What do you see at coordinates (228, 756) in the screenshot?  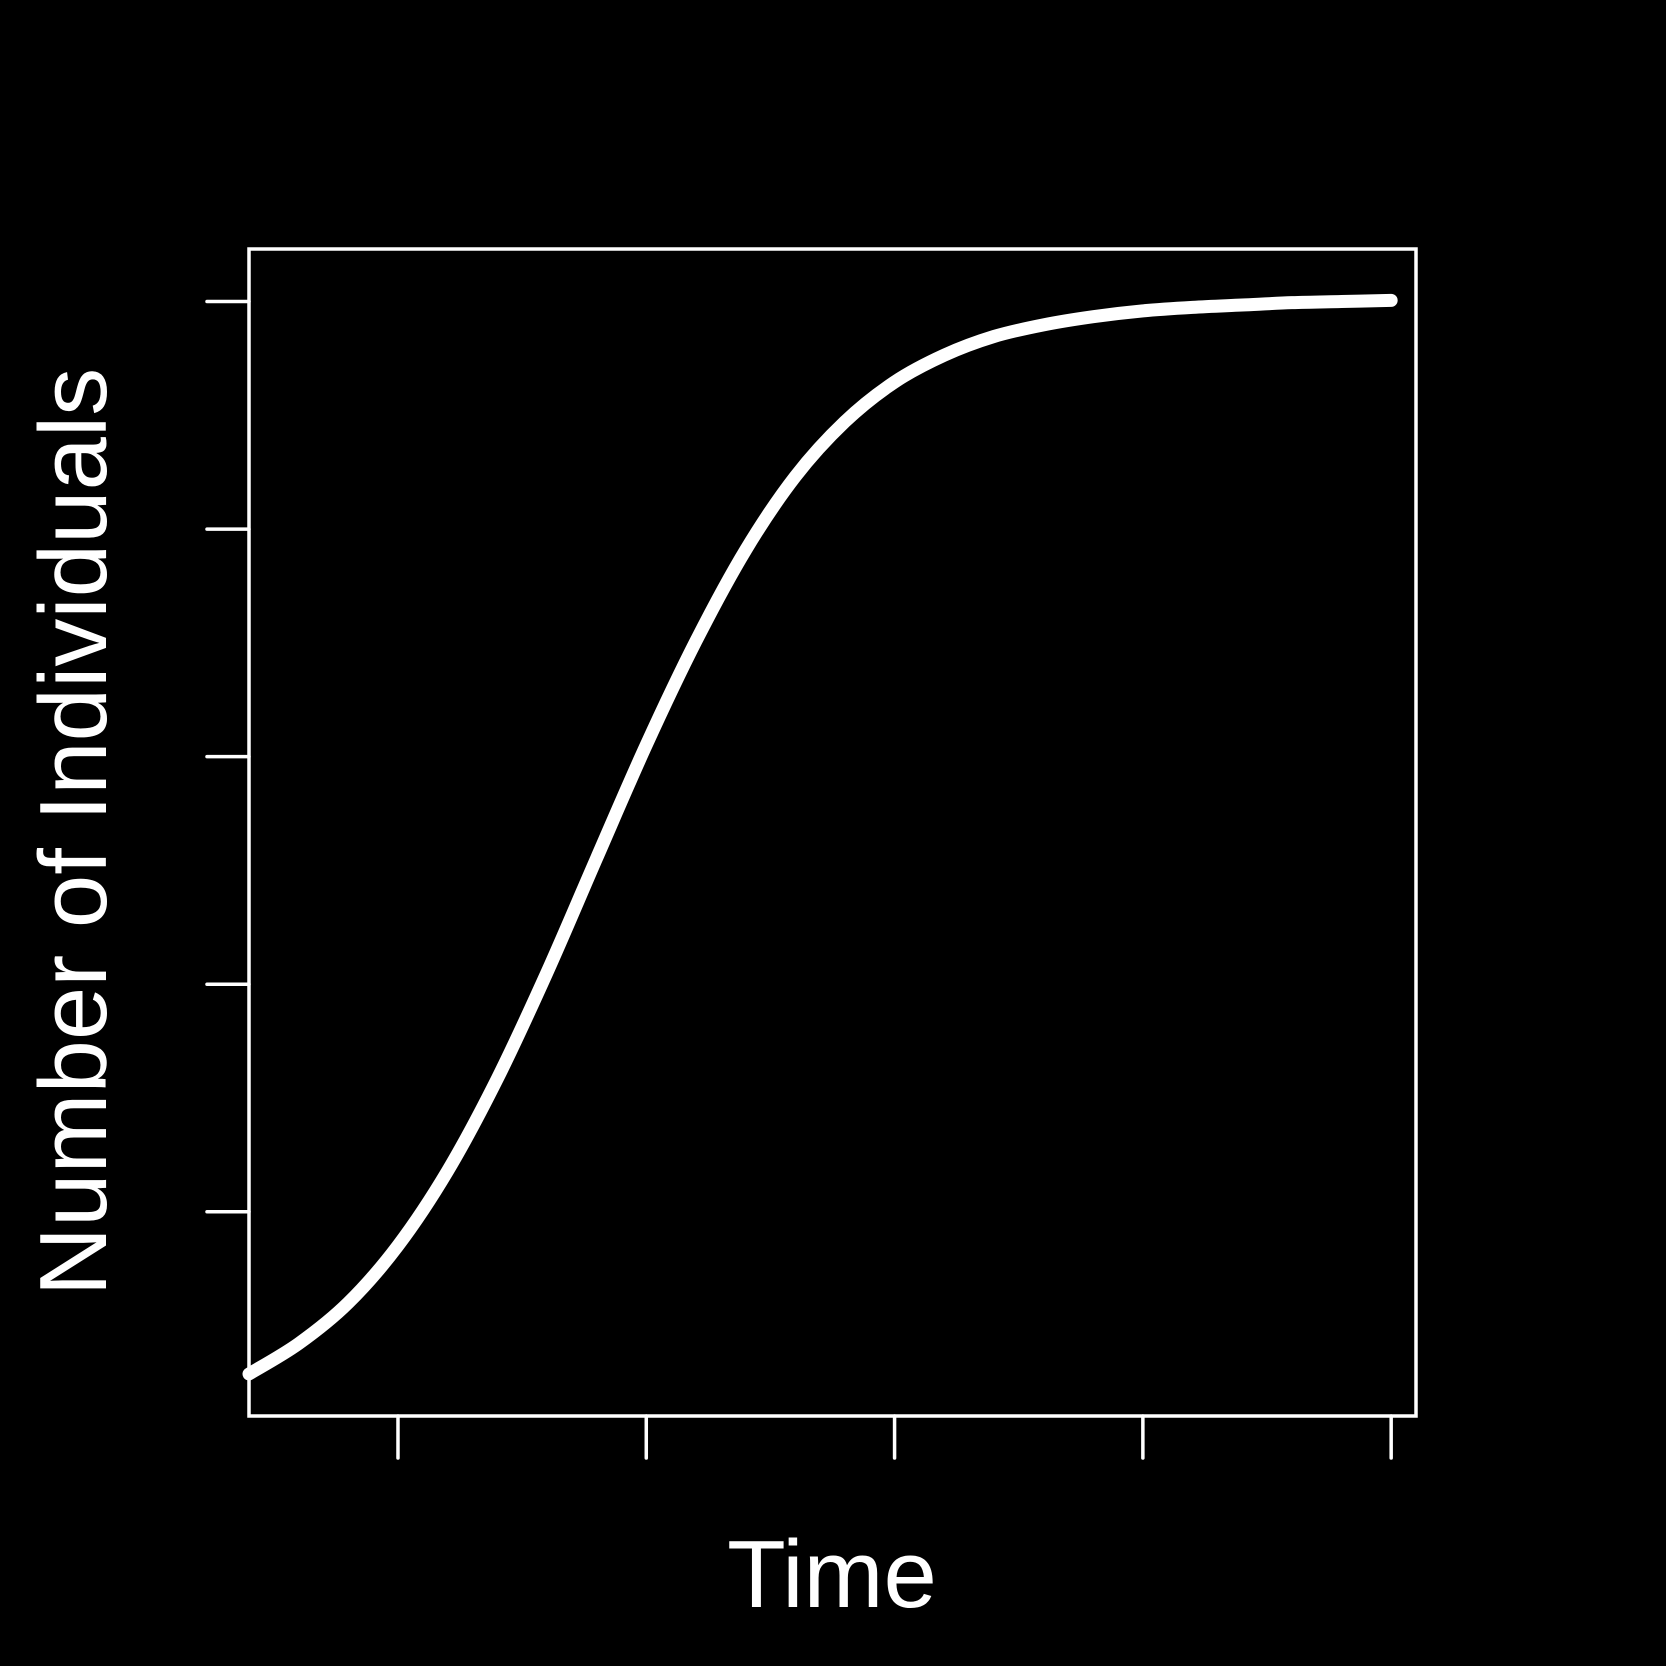 I see `y-axis-ticks` at bounding box center [228, 756].